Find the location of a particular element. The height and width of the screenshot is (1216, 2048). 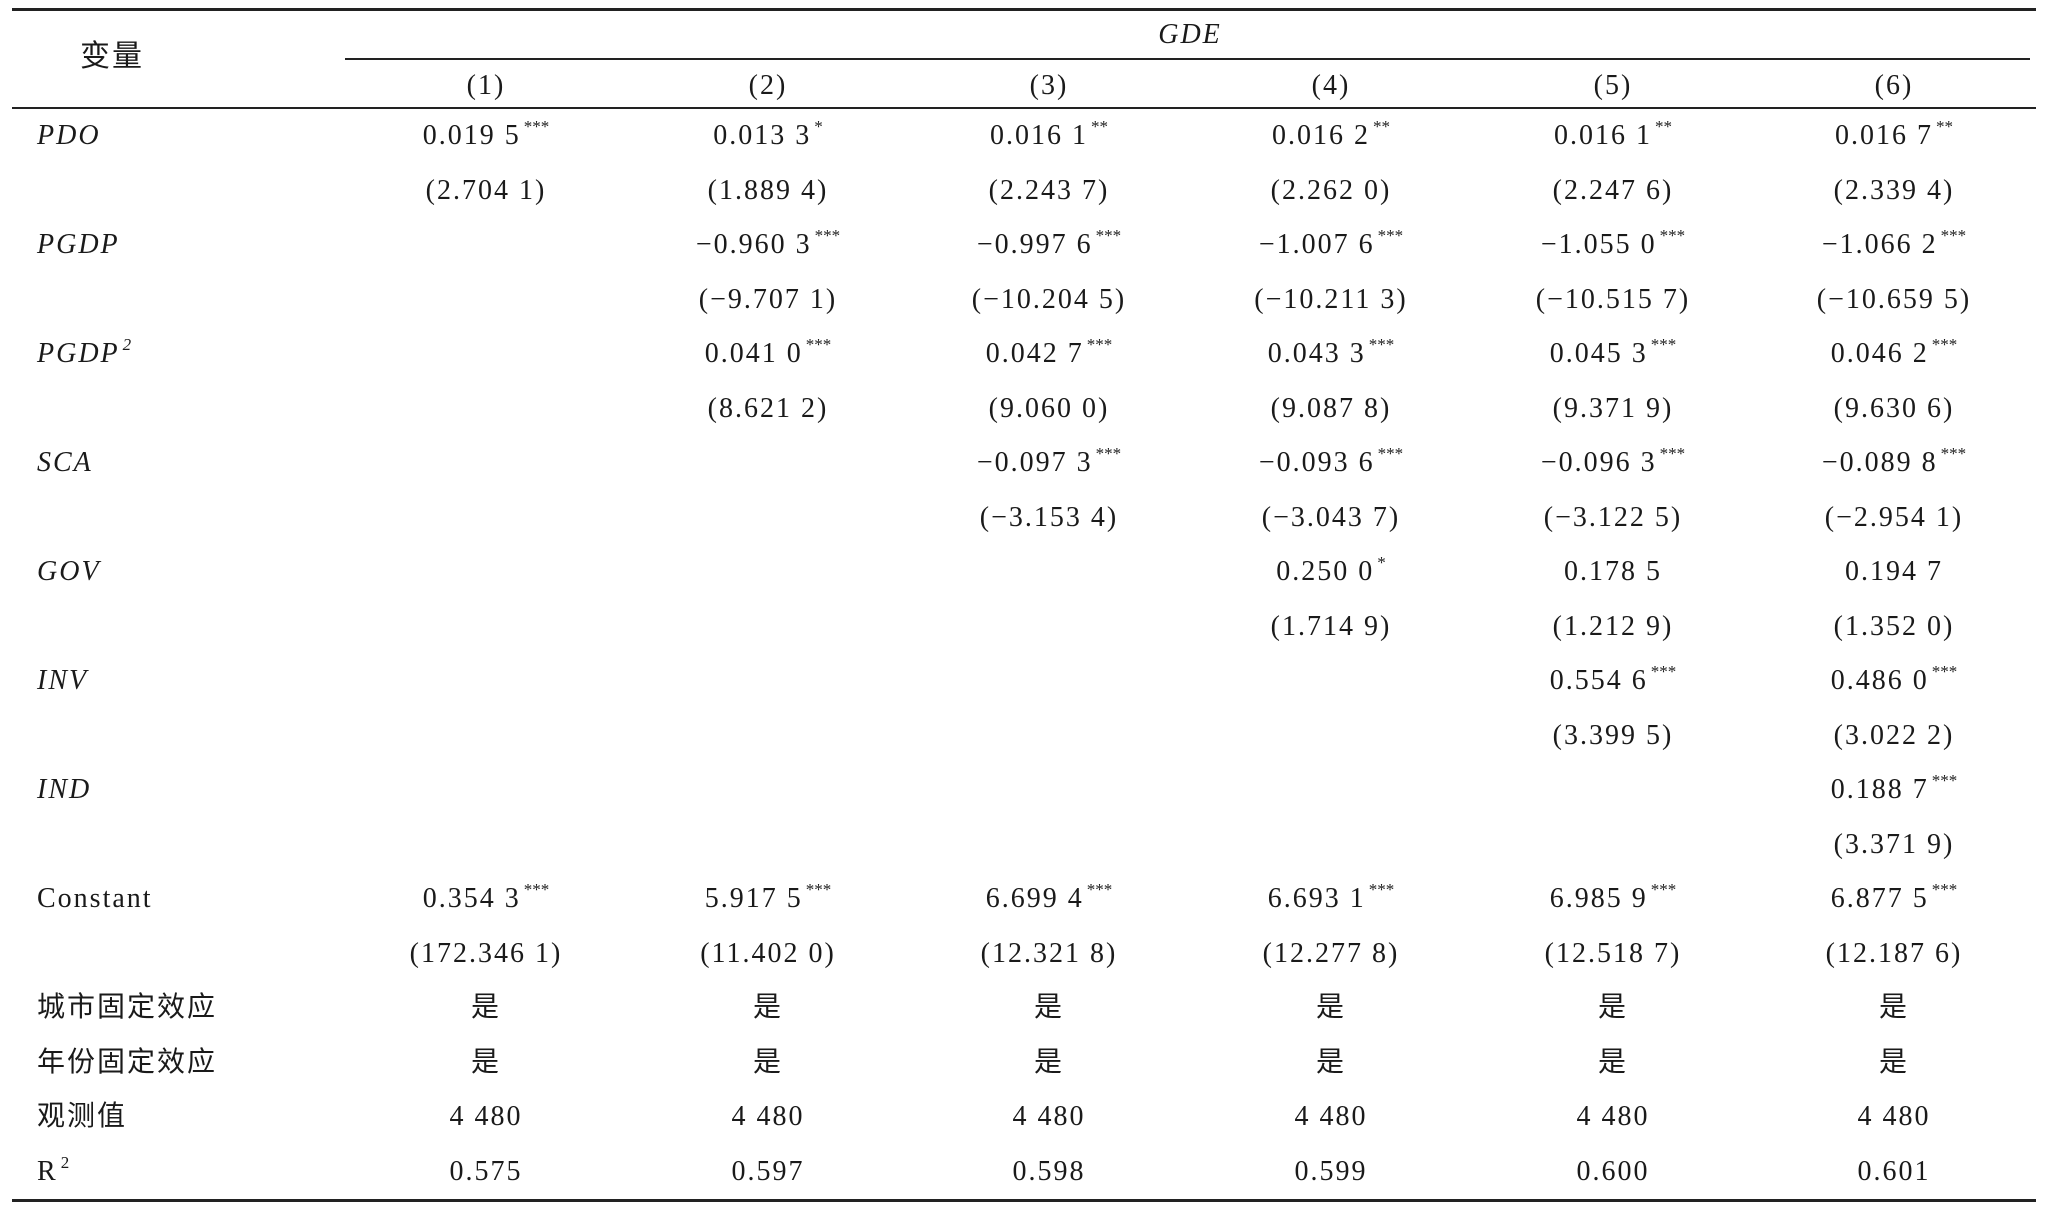

coefficient: 0.016 1 ** is located at coordinates (1613, 136).